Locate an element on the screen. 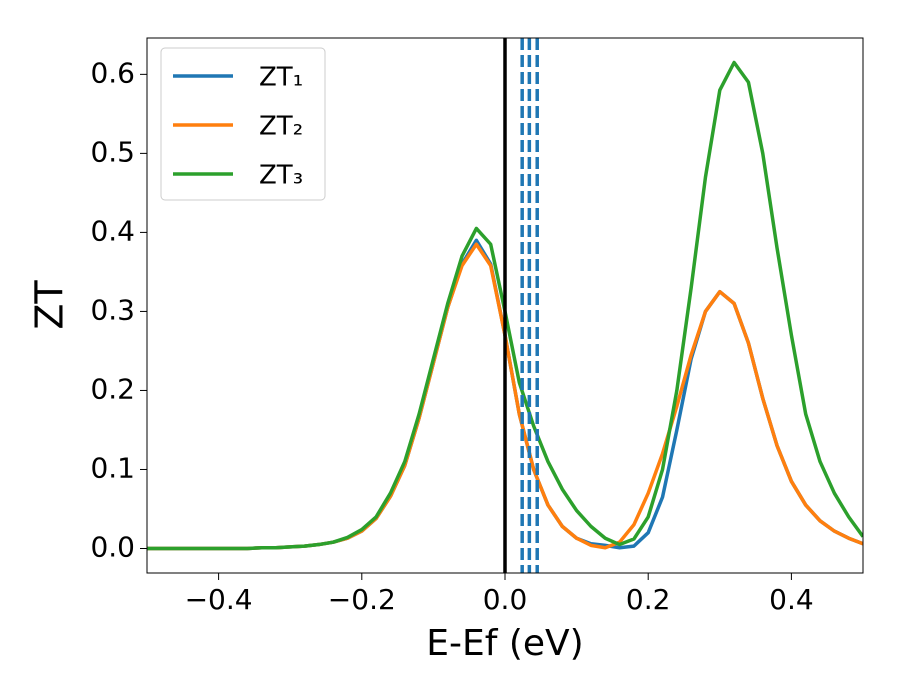  y-tick-label: 0.3 is located at coordinates (112, 309).